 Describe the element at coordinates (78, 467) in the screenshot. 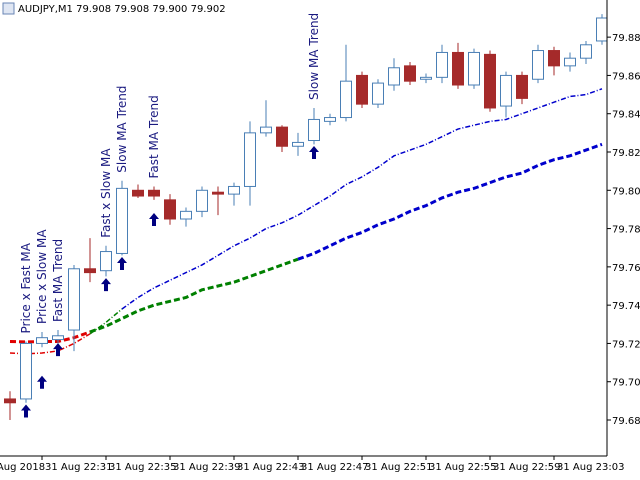

I see `x-tick-label: 31 Aug 22:31` at that location.